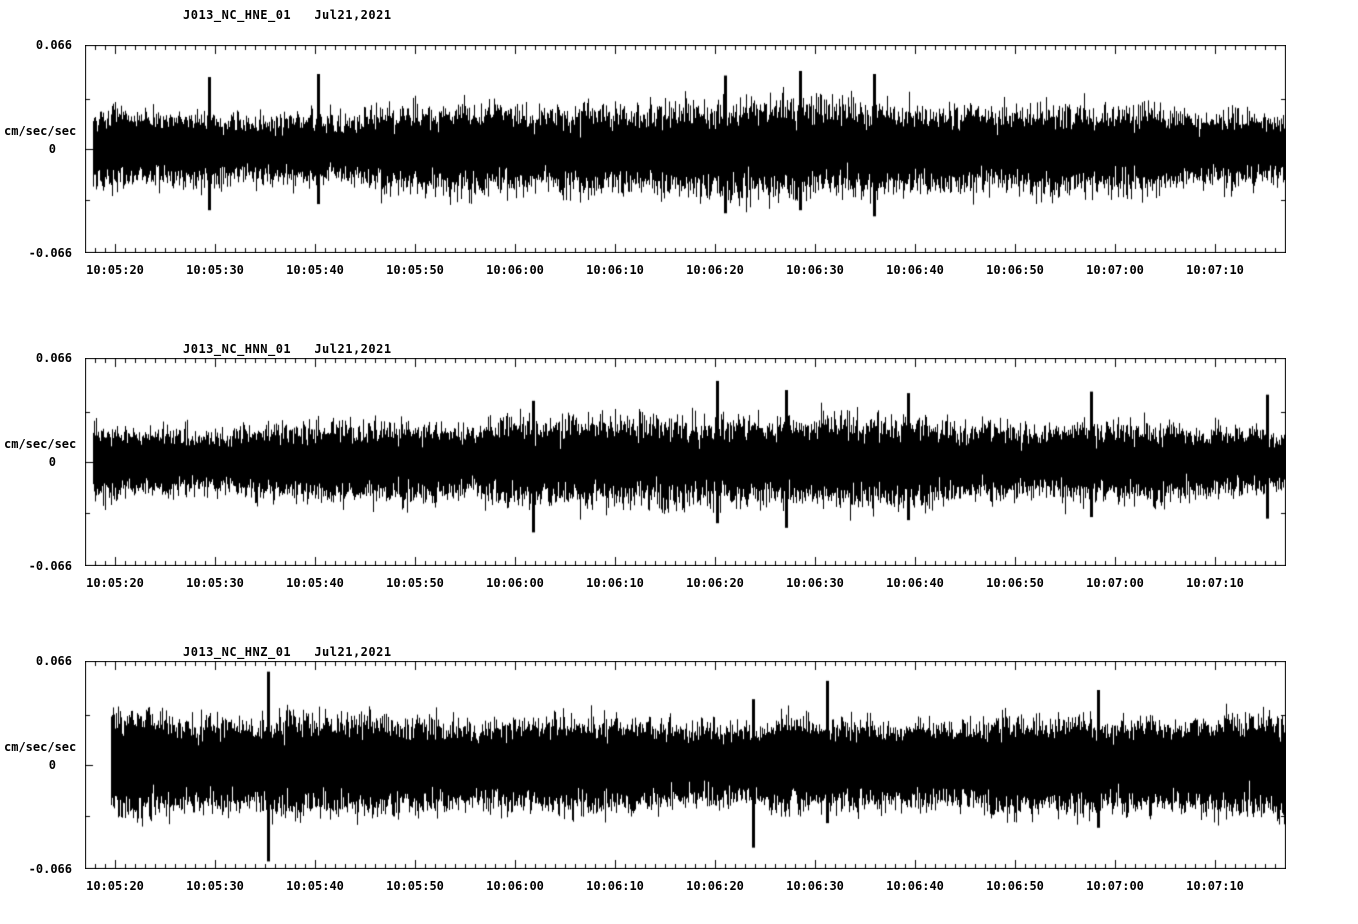  I want to click on trace-title: J013_NC_HNZ_01 Jul21,2021, so click(287, 652).